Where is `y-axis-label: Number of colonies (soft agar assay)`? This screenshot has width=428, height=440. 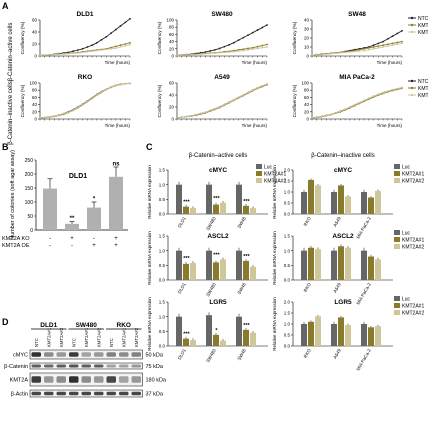 y-axis-label: Number of colonies (soft agar assay) is located at coordinates (13, 195).